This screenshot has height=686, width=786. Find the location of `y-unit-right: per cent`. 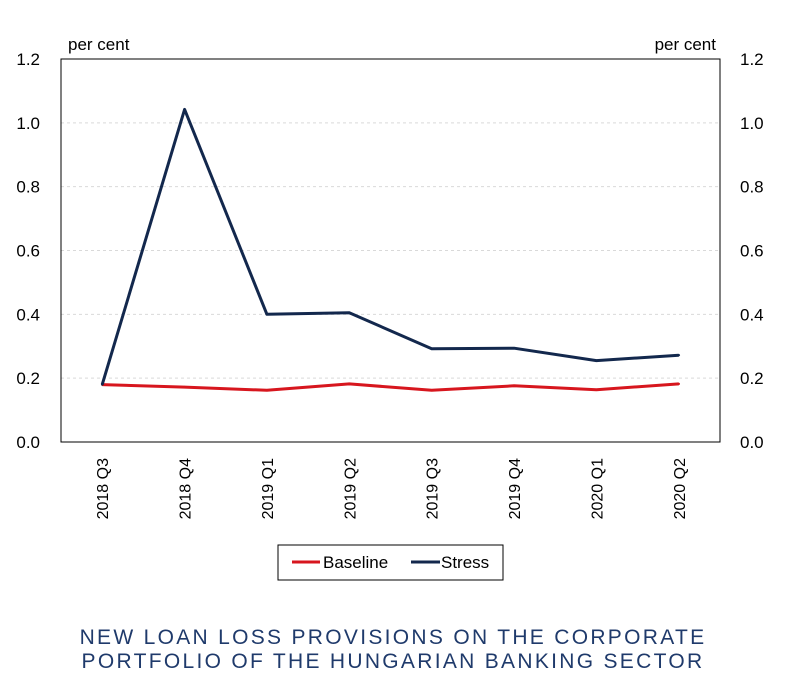

y-unit-right: per cent is located at coordinates (686, 44).